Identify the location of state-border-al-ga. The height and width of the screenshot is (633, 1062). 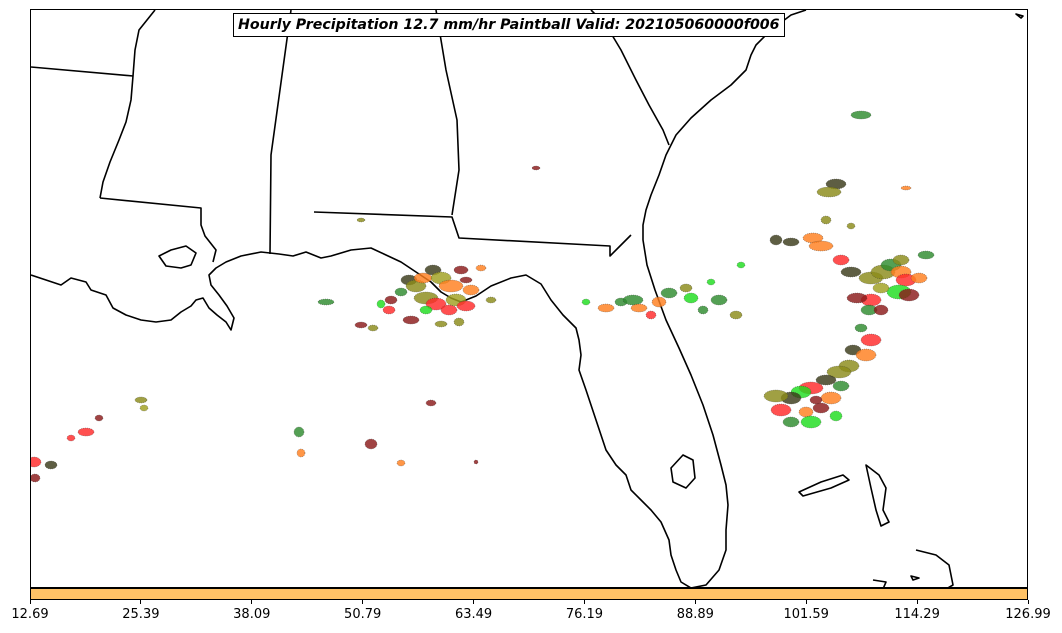
(447, 113).